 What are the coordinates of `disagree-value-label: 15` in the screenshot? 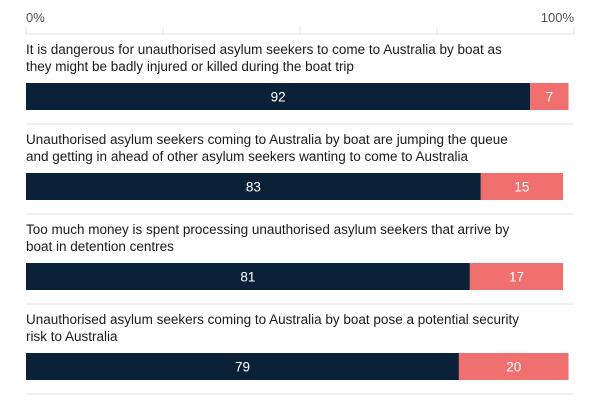 It's located at (521, 187).